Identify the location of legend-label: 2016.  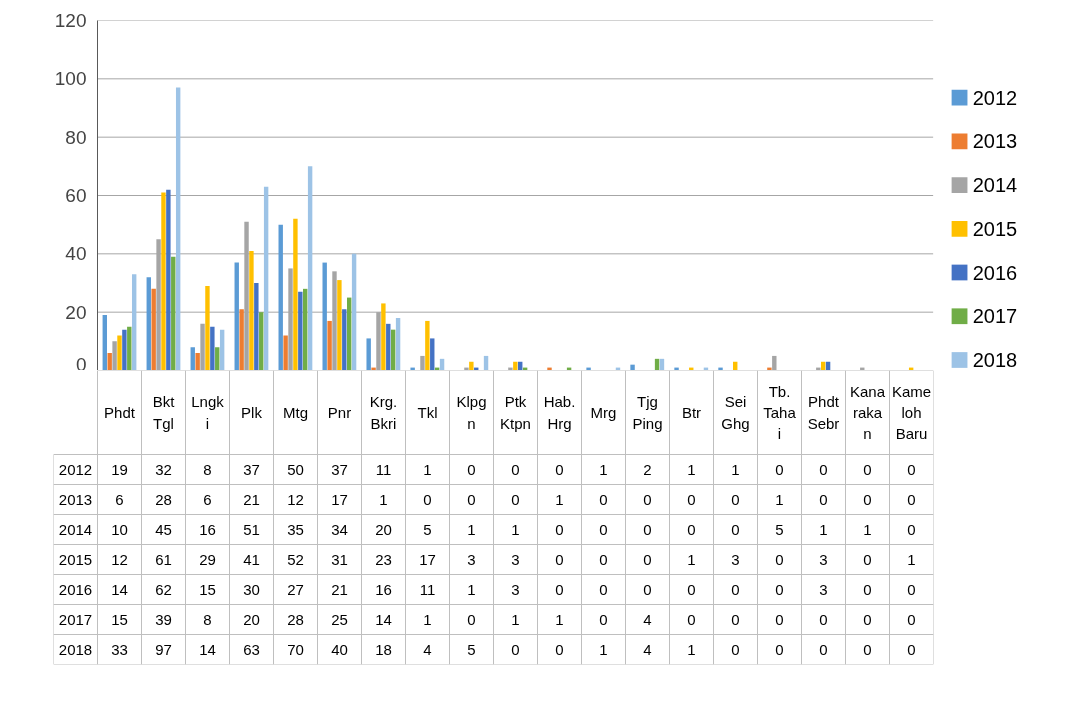
(995, 272).